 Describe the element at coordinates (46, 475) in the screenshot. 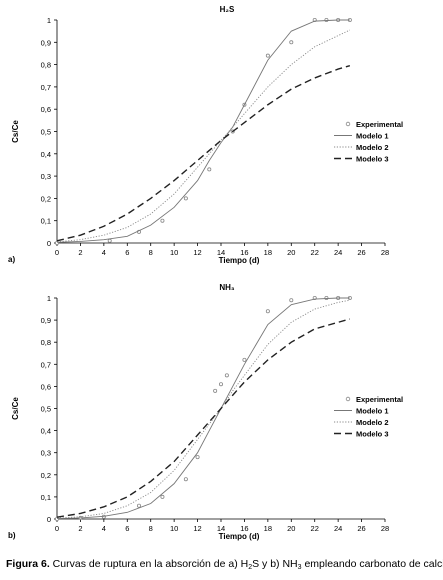

I see `nh3-y-tick-label: 0,2` at that location.